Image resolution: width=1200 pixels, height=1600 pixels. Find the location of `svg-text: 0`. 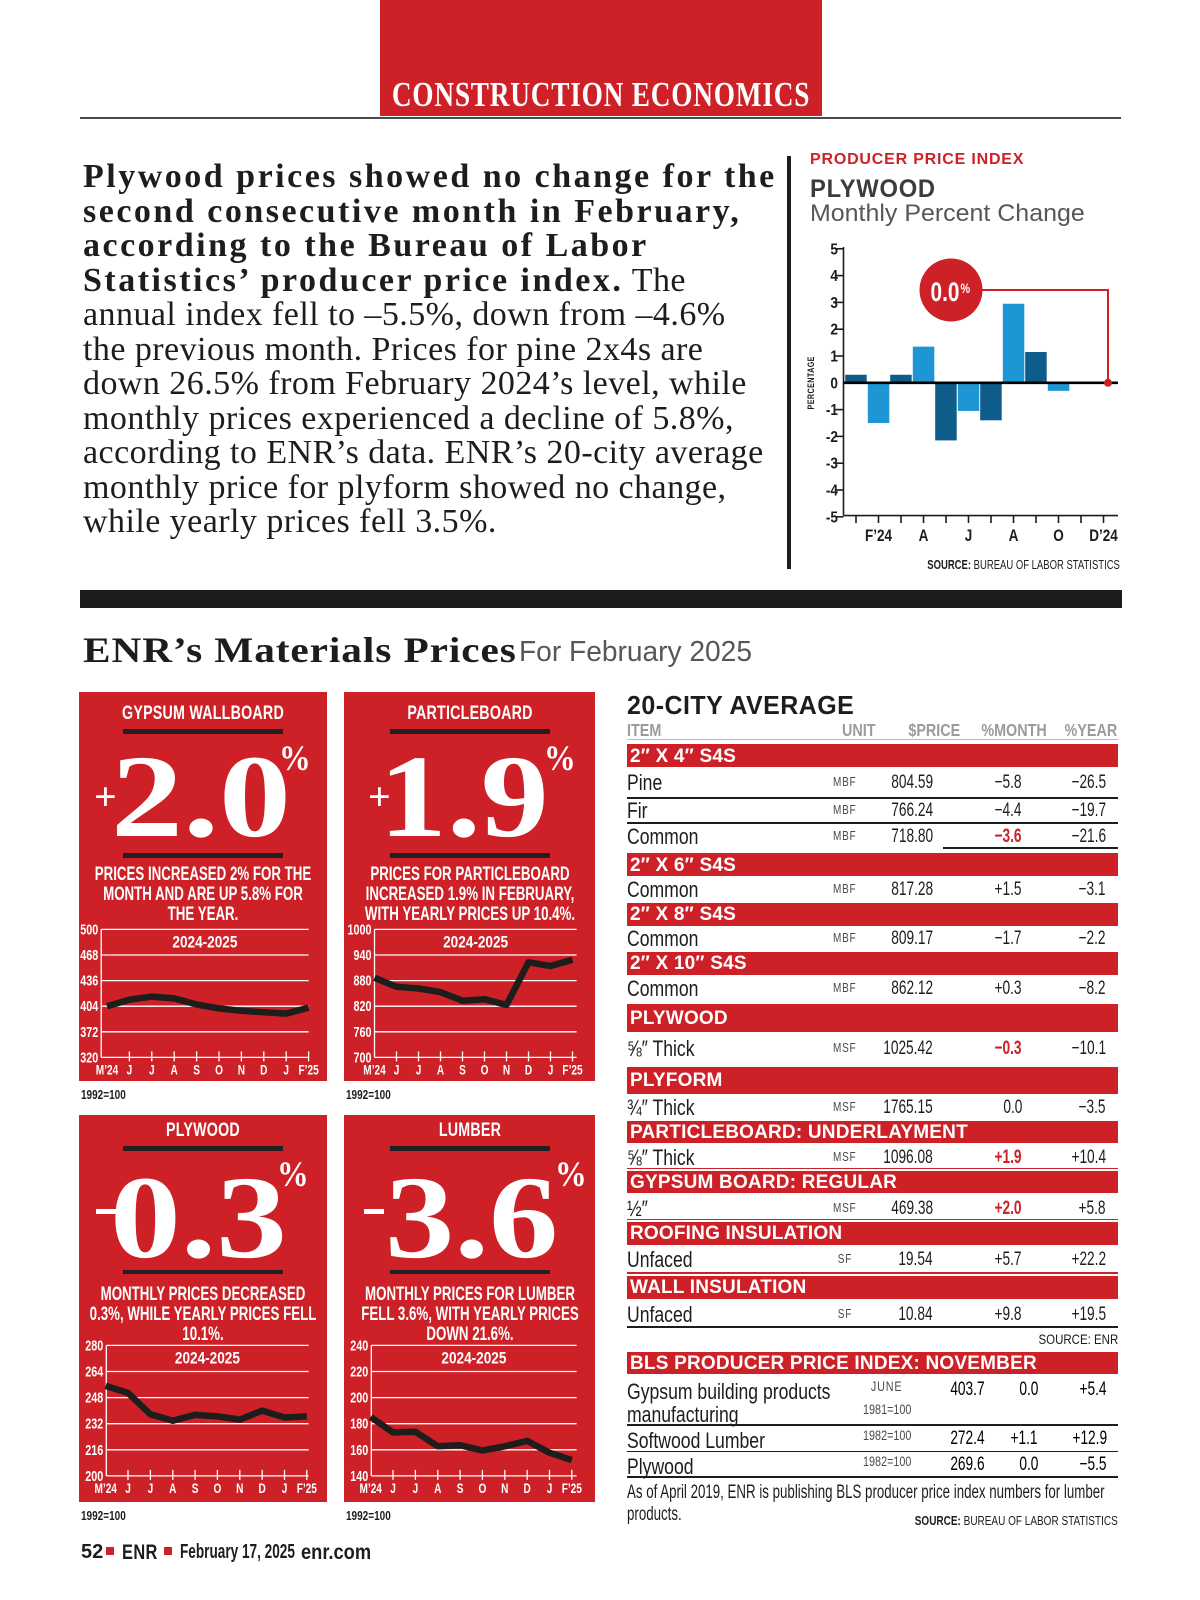

svg-text: 0 is located at coordinates (834, 383).